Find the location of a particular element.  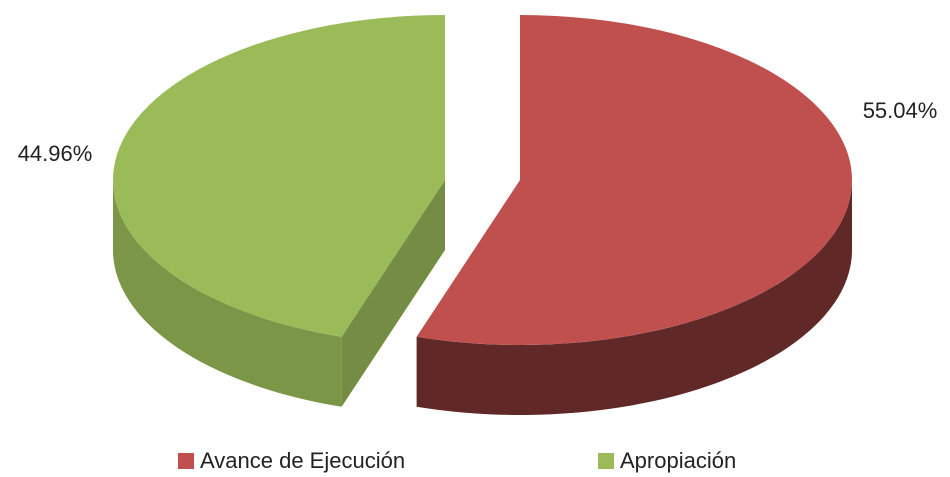

legend-label: Apropiación is located at coordinates (678, 460).